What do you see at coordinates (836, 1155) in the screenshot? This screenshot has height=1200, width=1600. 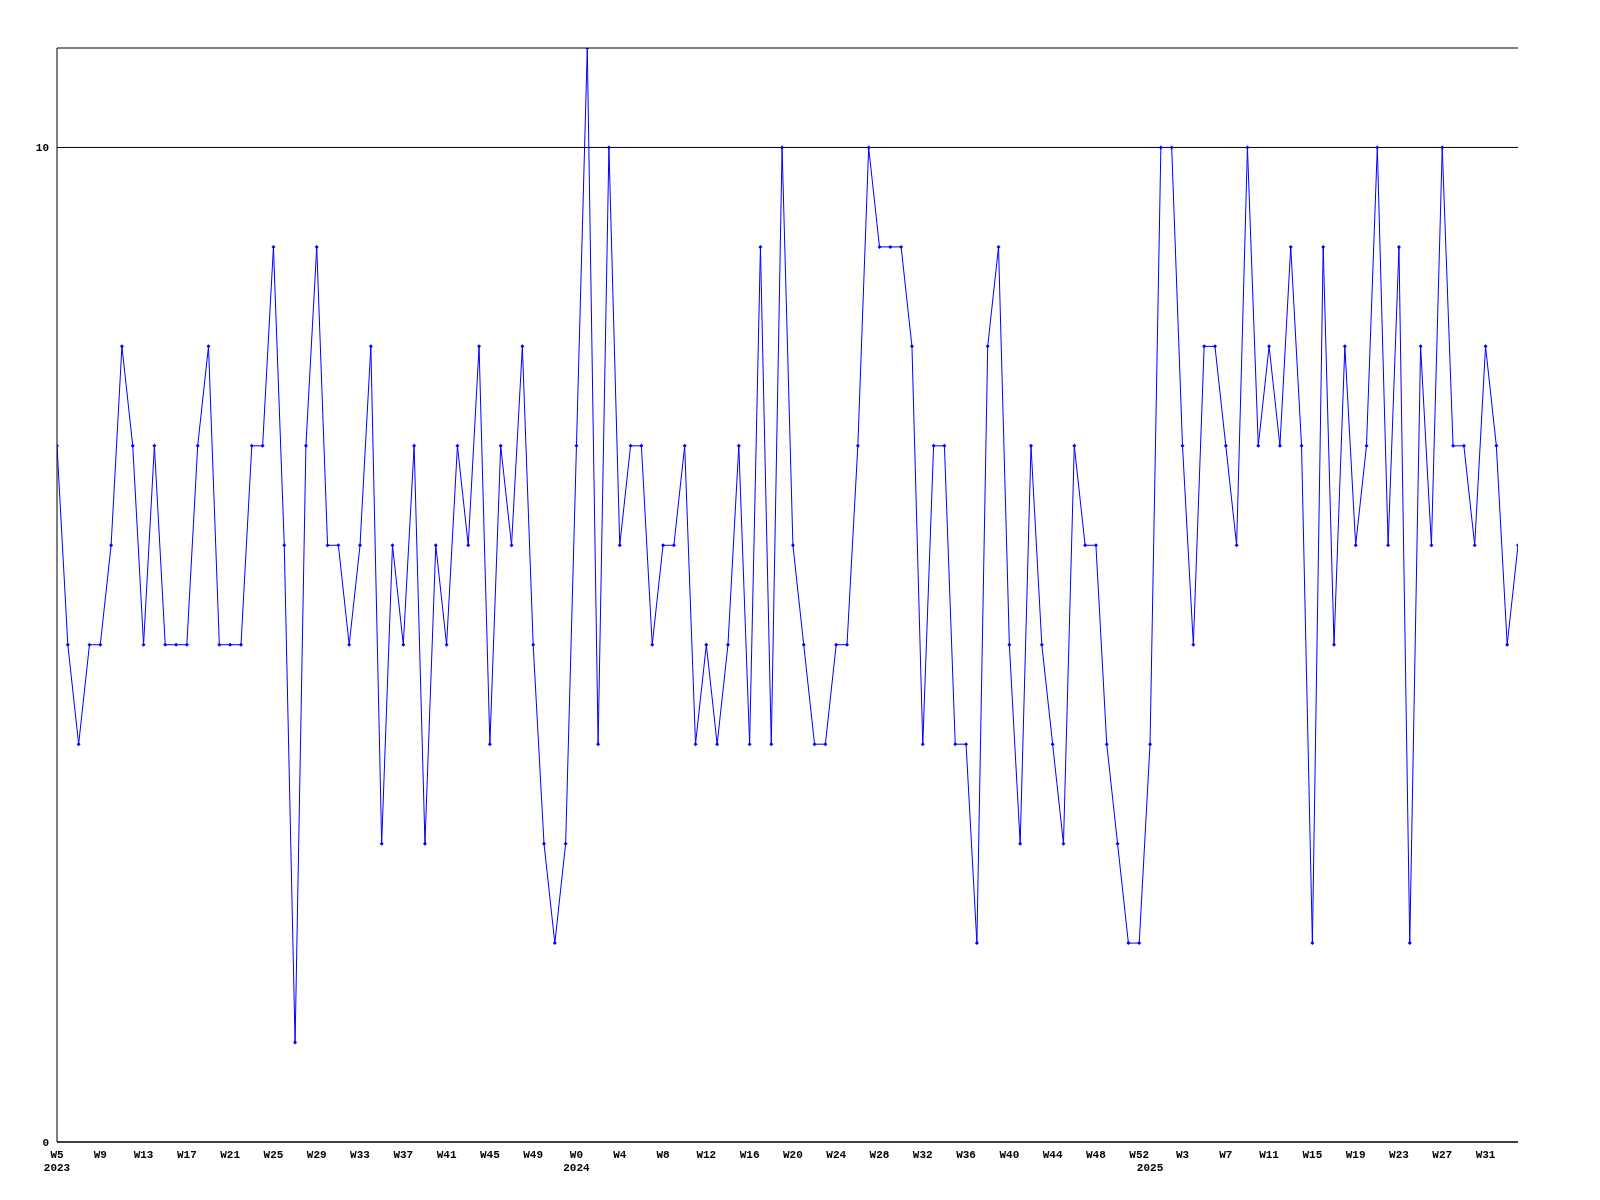 I see `x-tick-label: W24` at bounding box center [836, 1155].